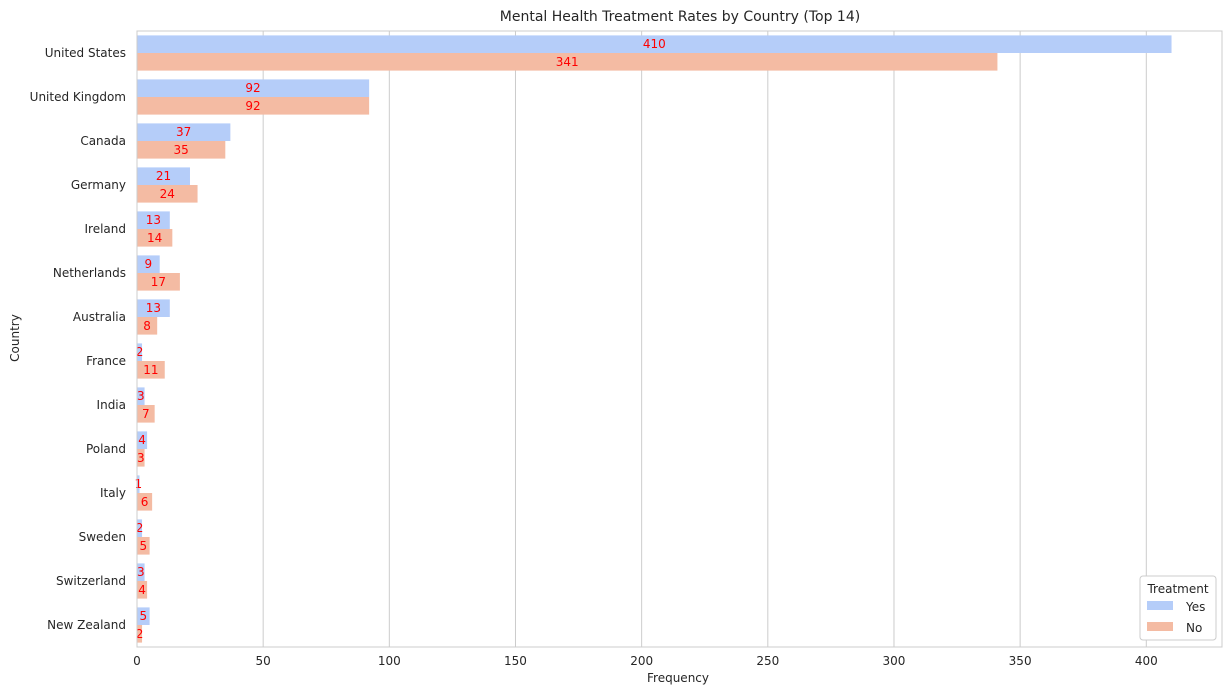 This screenshot has height=699, width=1231. What do you see at coordinates (98, 185) in the screenshot?
I see `y-tick-label: Germany` at bounding box center [98, 185].